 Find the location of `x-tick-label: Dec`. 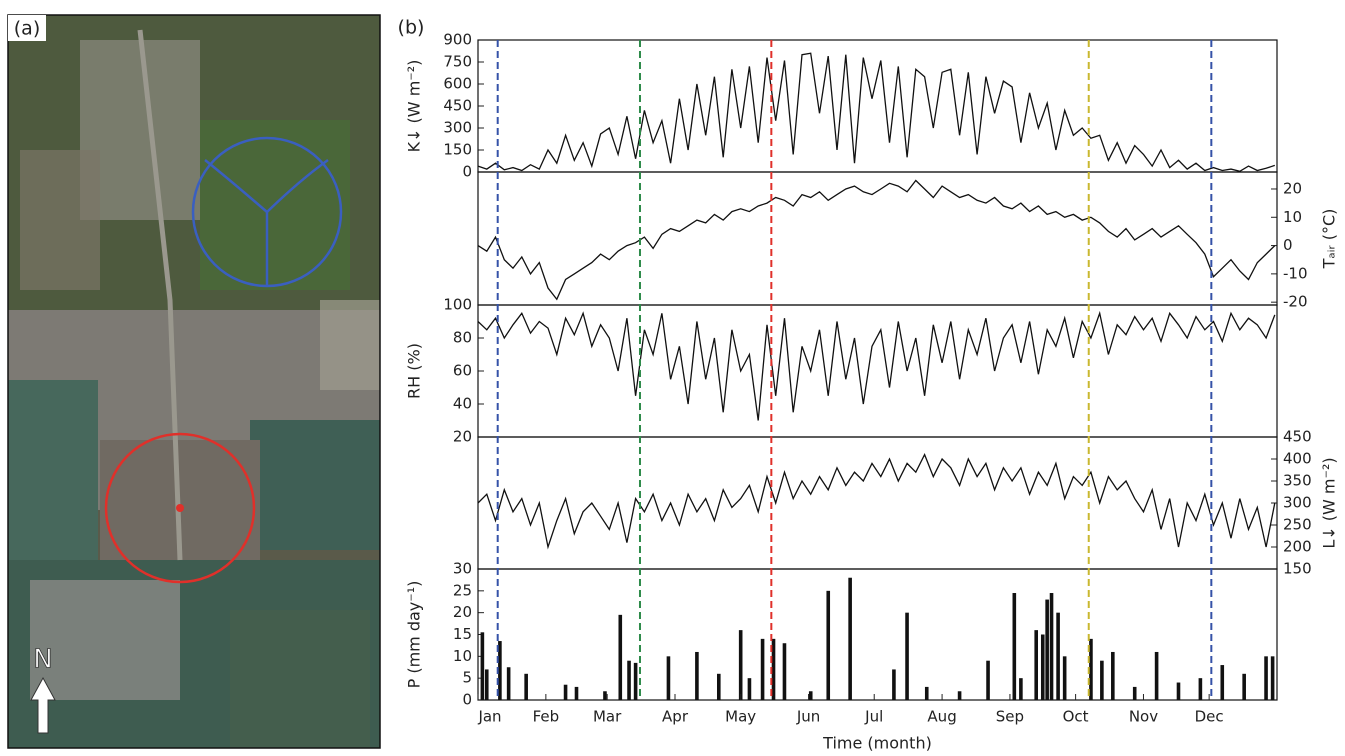

x-tick-label: Dec is located at coordinates (1209, 717).